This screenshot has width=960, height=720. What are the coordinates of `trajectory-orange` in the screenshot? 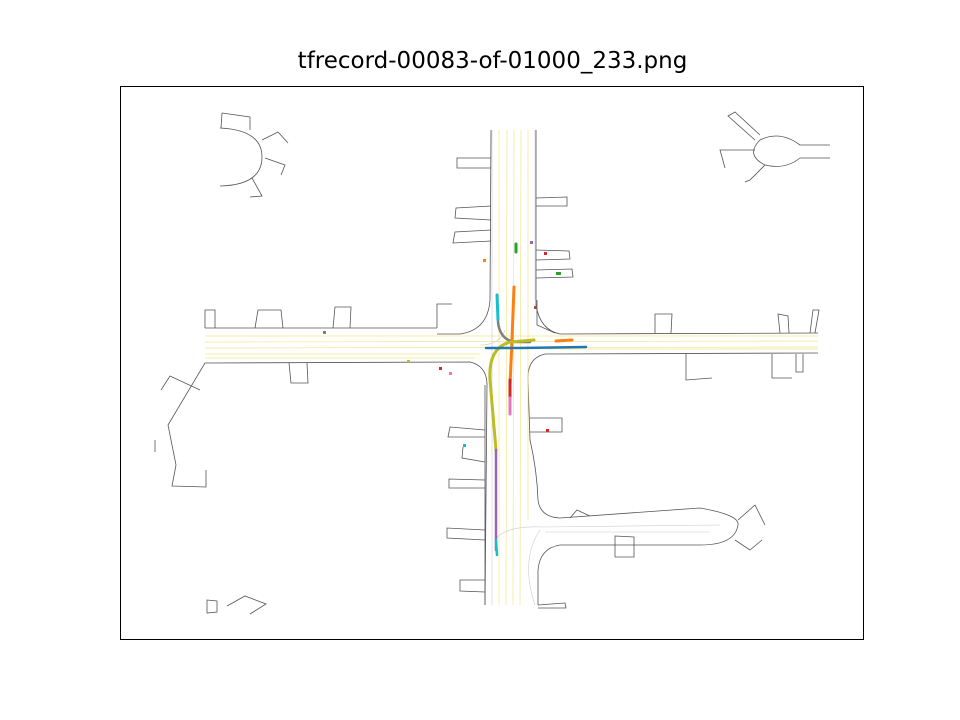 It's located at (512, 336).